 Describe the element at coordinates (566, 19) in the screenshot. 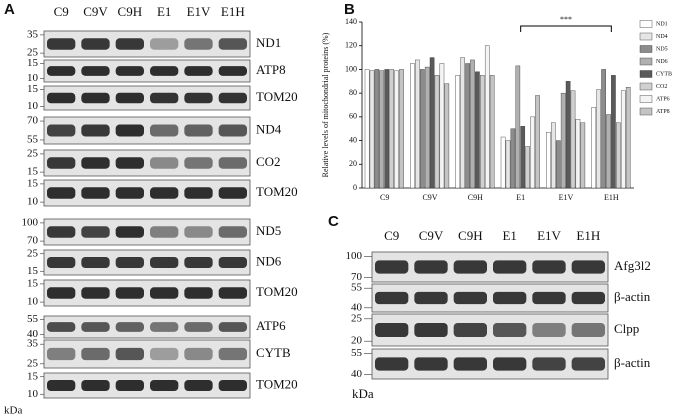

I see `annotation: ***` at that location.